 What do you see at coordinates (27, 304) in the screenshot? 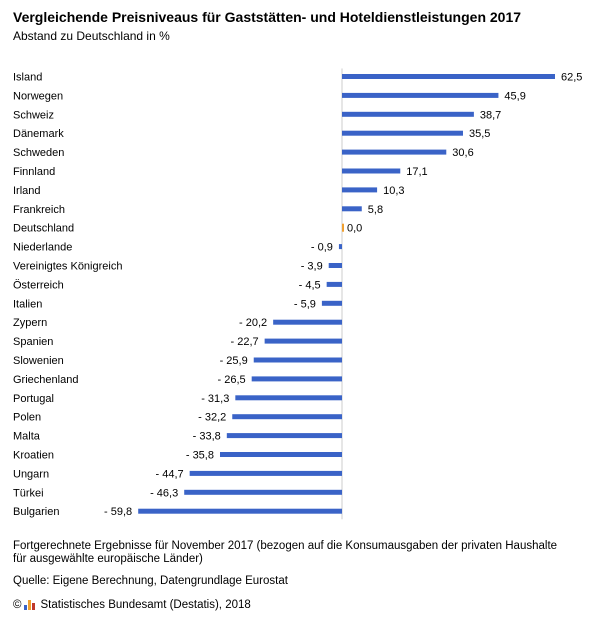
I see `category-label: Italien` at bounding box center [27, 304].